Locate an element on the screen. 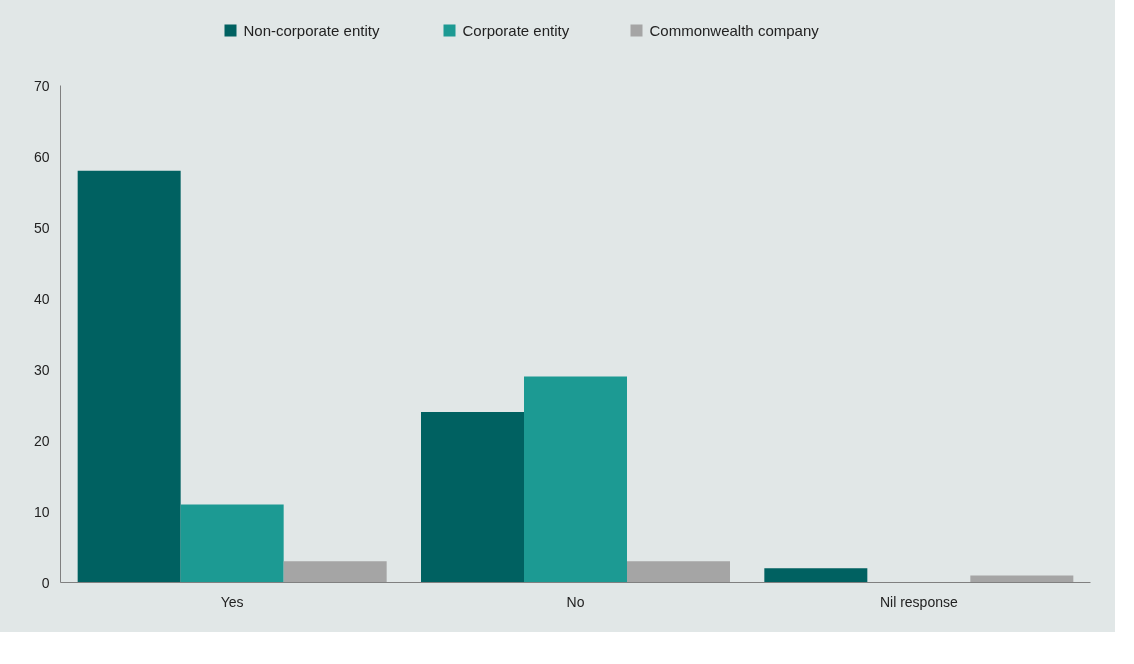 The image size is (1134, 664). legend-label: Corporate entity is located at coordinates (516, 30).